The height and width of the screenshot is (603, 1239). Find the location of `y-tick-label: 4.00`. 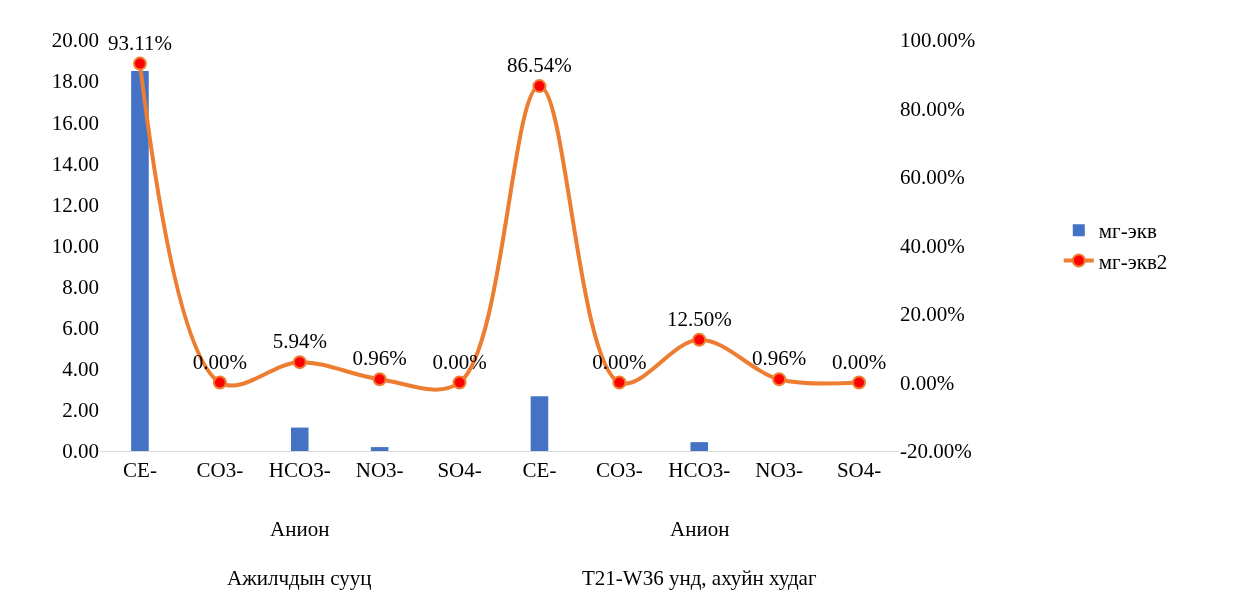

y-tick-label: 4.00 is located at coordinates (80, 369).